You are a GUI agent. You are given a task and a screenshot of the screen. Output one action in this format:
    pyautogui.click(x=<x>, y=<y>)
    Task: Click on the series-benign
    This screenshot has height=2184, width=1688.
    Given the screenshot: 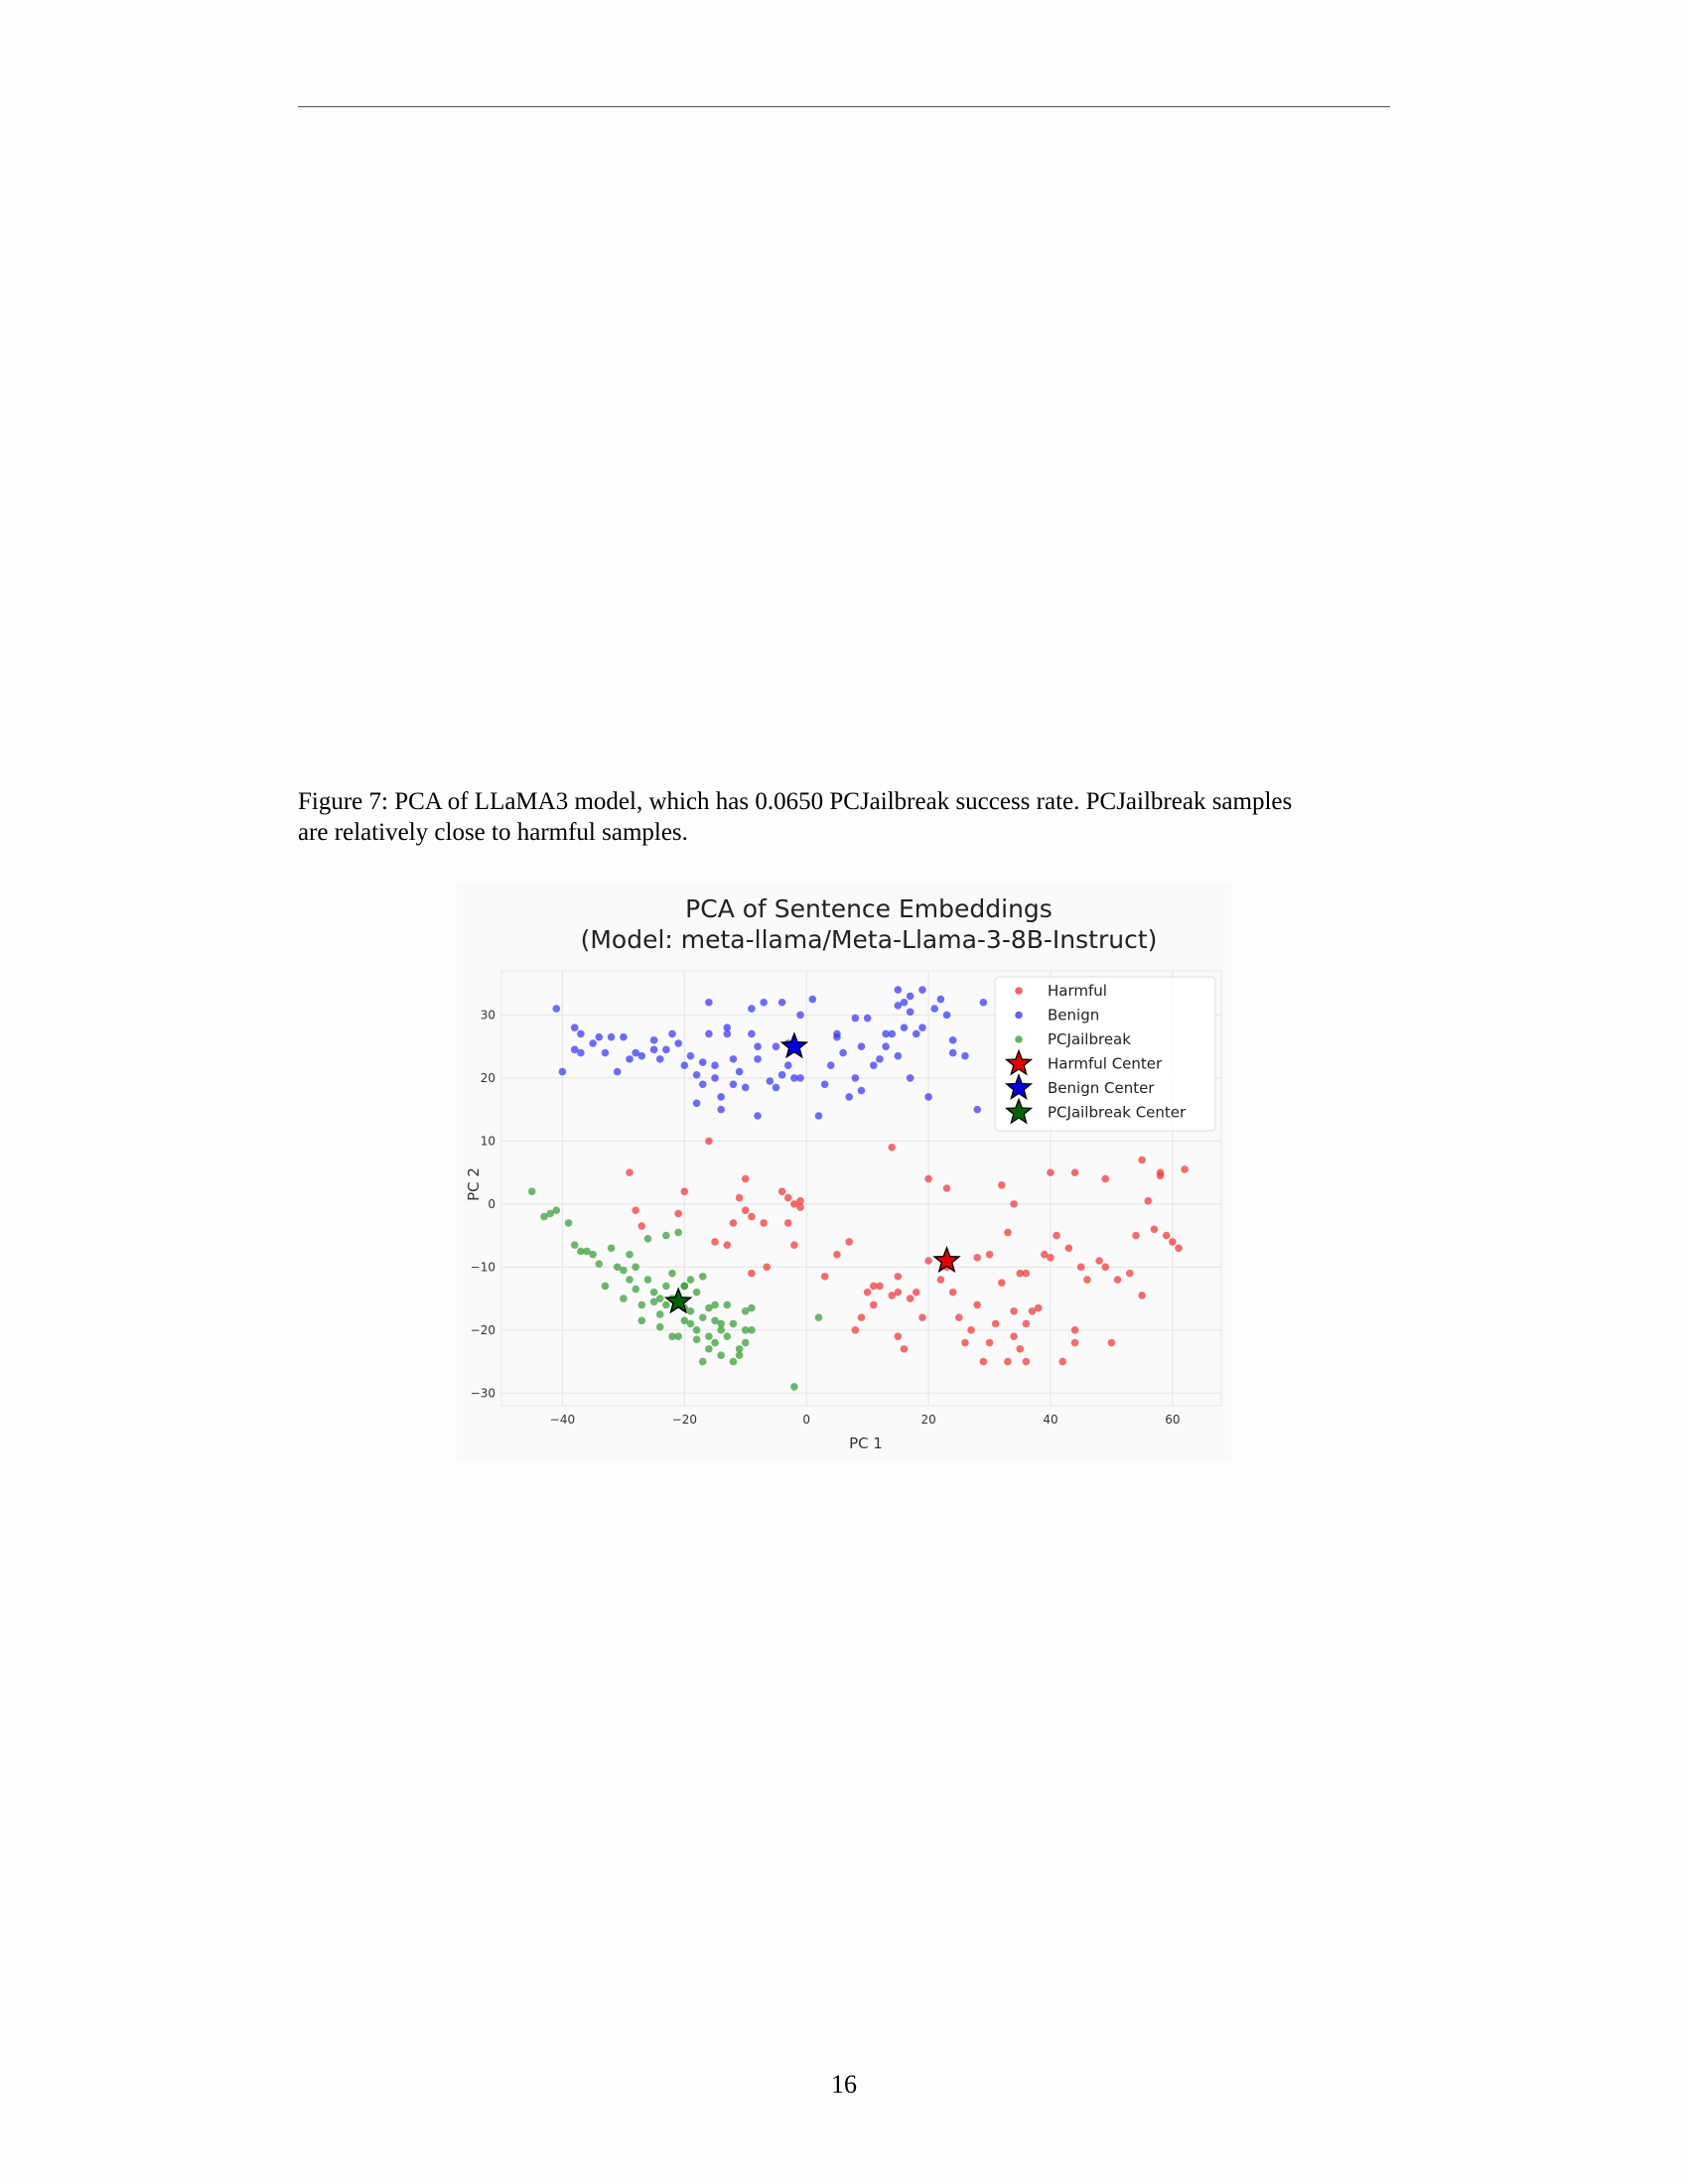 What is the action you would take?
    pyautogui.click(x=770, y=1053)
    